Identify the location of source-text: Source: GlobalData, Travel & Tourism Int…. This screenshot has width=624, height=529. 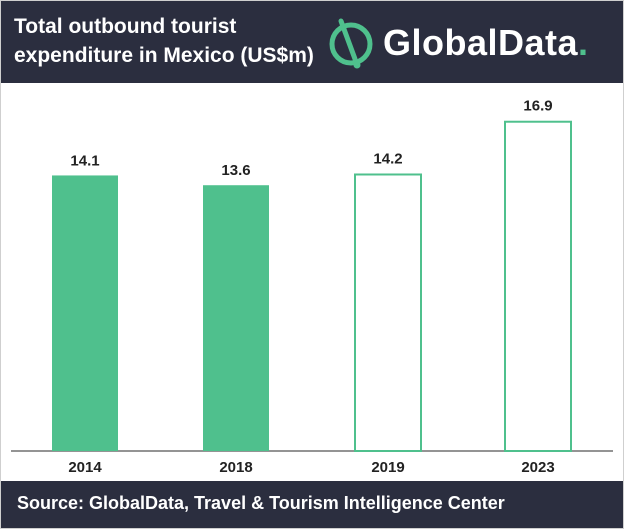
(261, 503).